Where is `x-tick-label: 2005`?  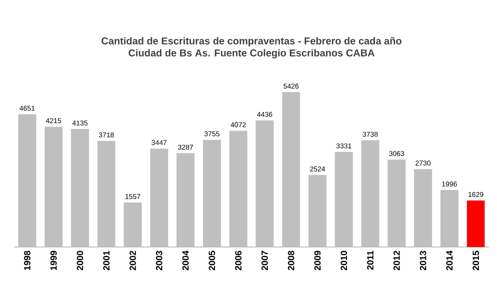 x-tick-label: 2005 is located at coordinates (212, 260).